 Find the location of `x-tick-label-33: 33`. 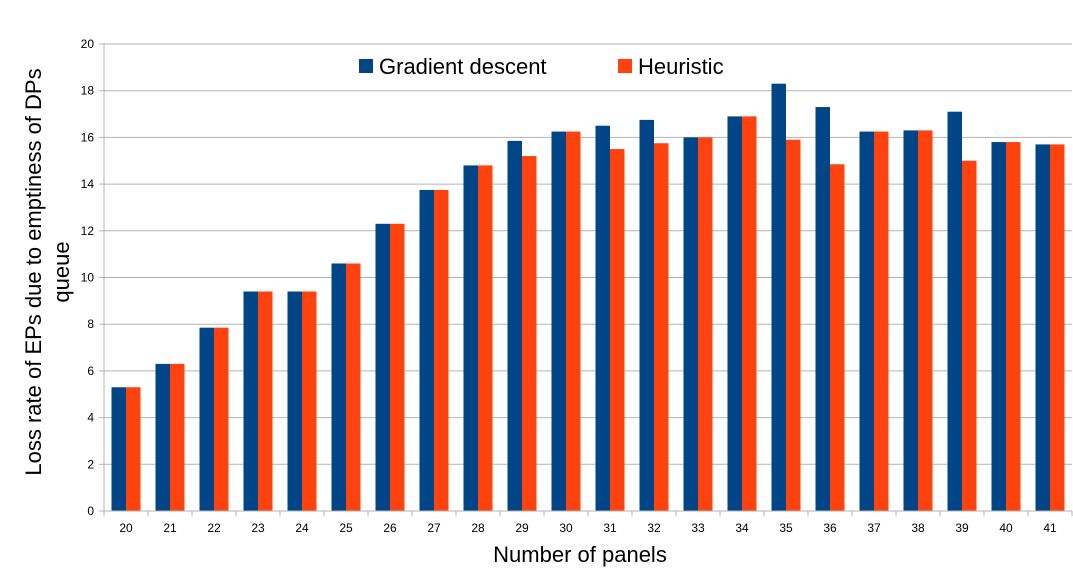

x-tick-label-33: 33 is located at coordinates (698, 528).